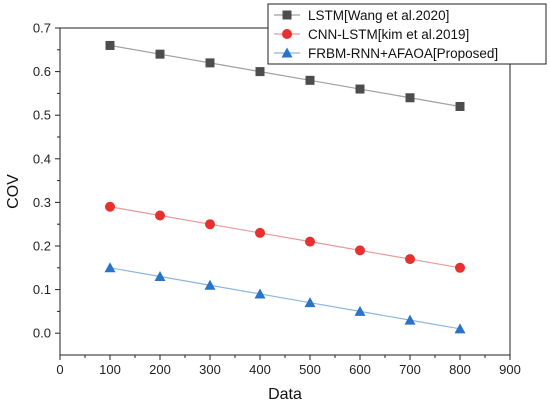 This screenshot has height=406, width=550. I want to click on legend-label: LSTM[Wang et al.2020], so click(378, 15).